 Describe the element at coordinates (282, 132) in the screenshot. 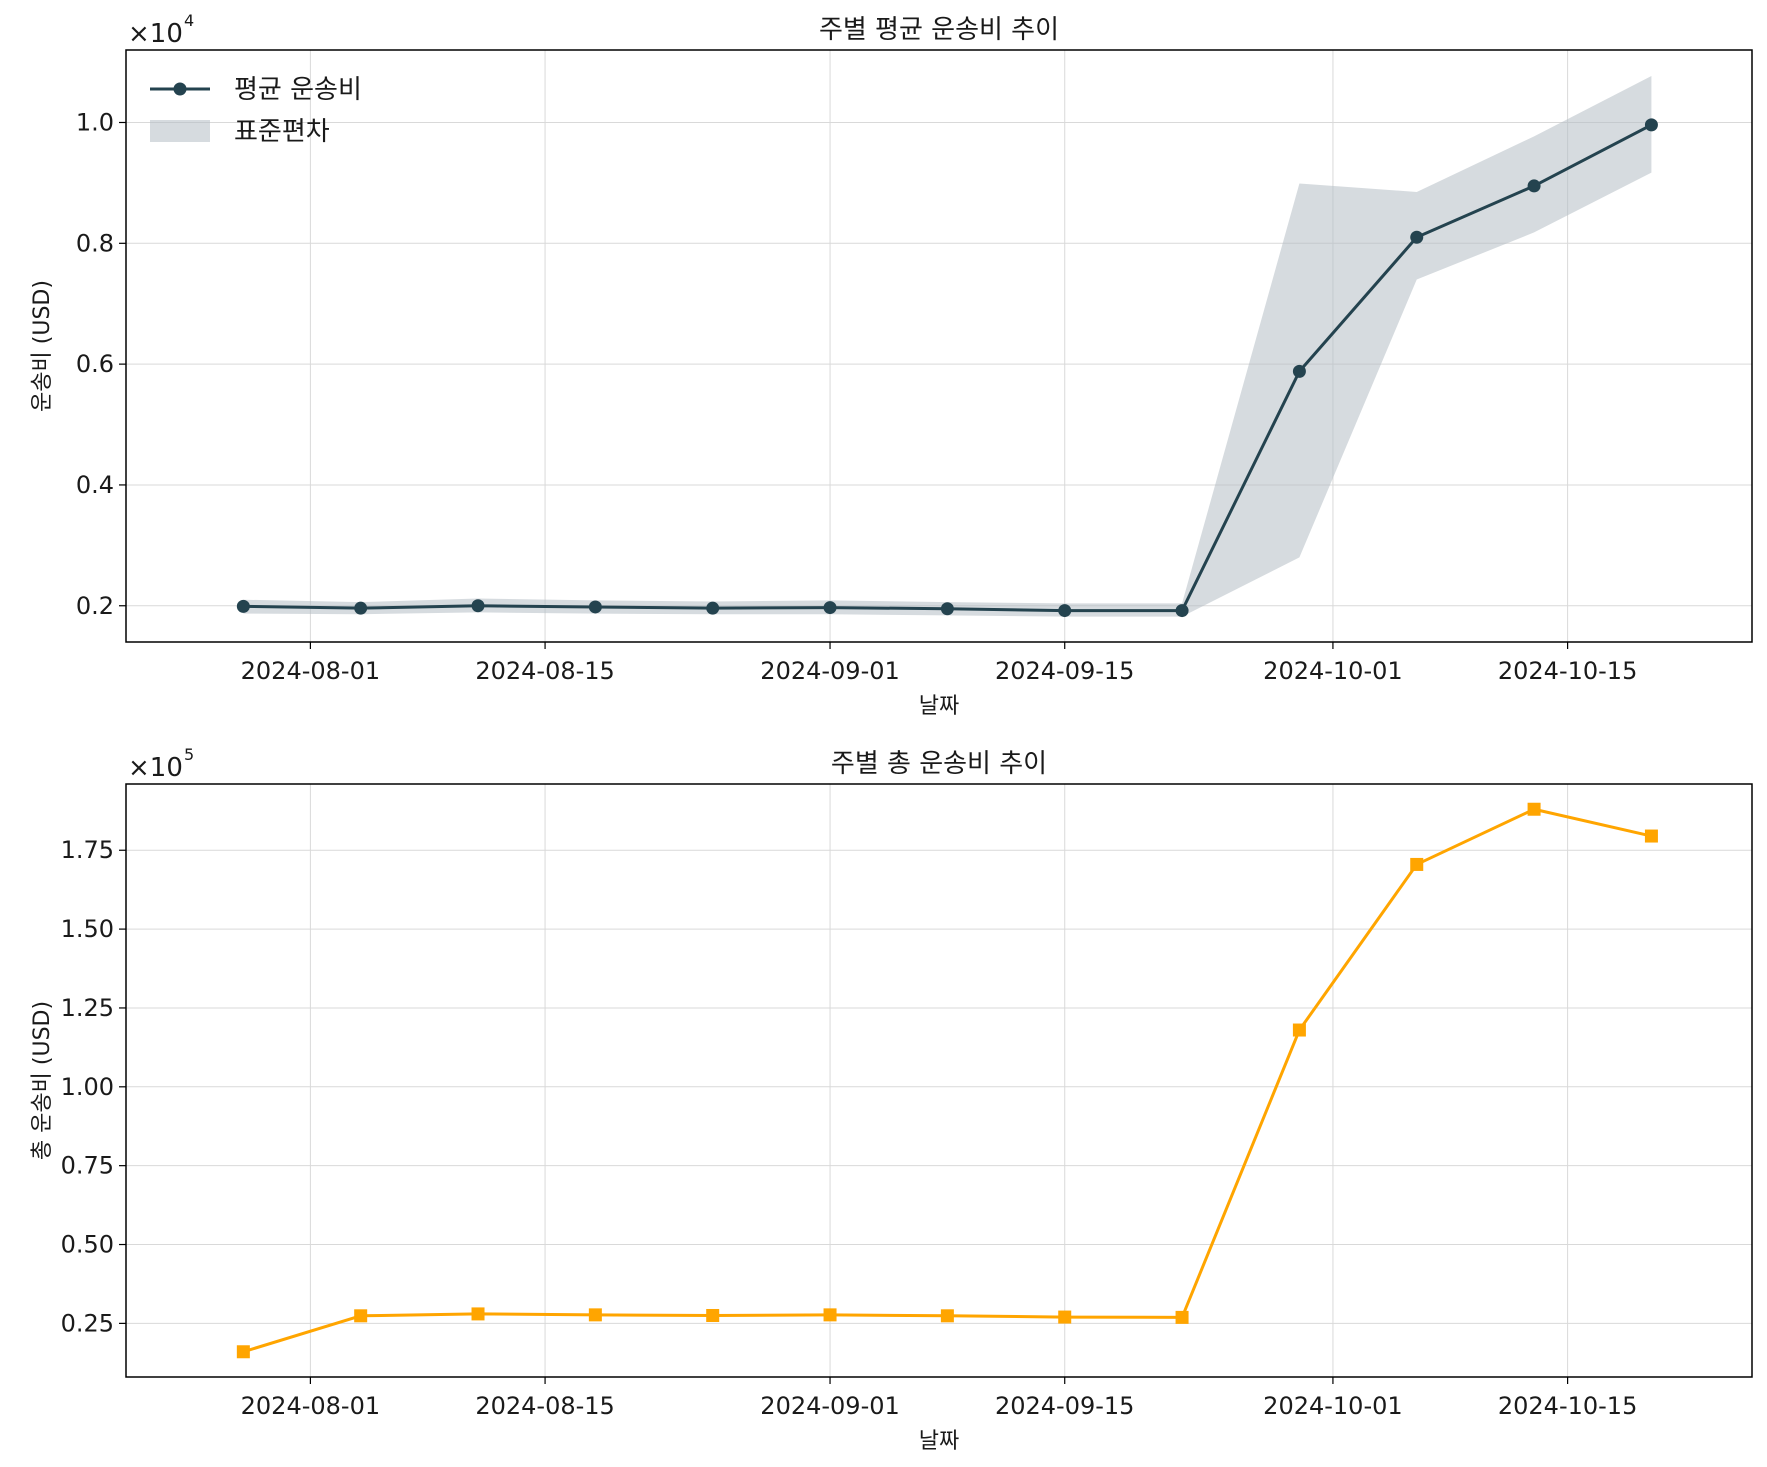

I see `legend-entry-std: 표준편차` at that location.